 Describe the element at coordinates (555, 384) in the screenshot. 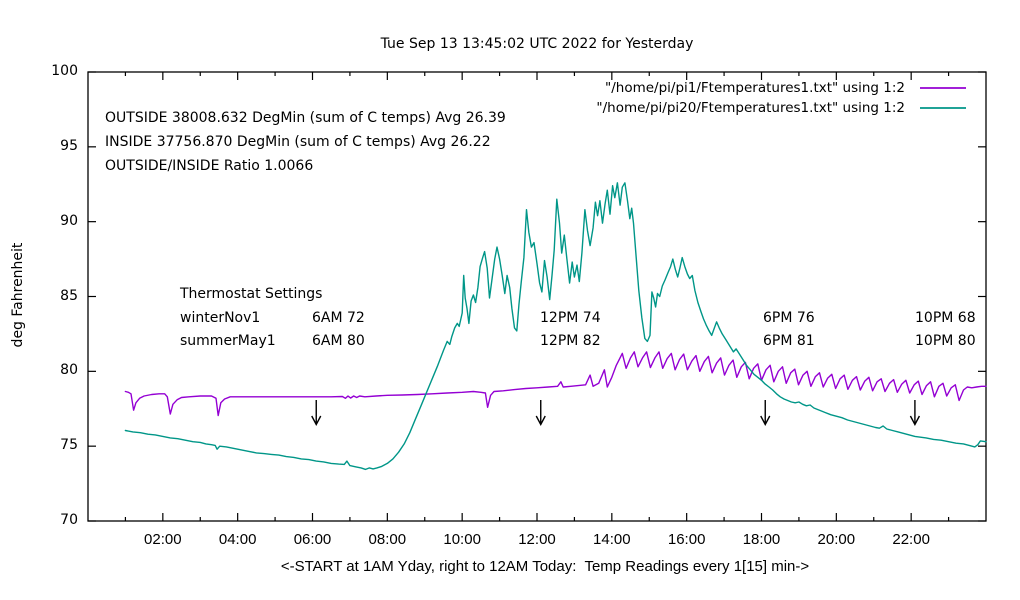

I see `series-line` at that location.